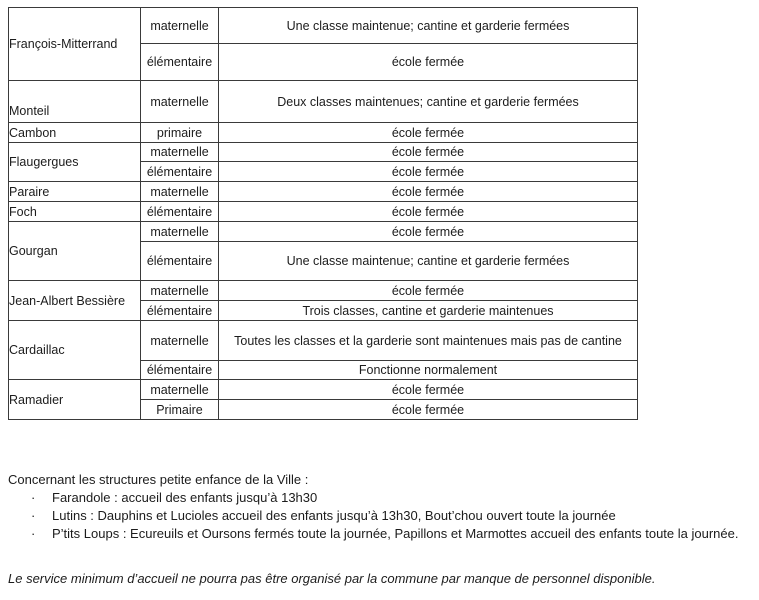 The height and width of the screenshot is (600, 759). I want to click on school-name-cell: Foch, so click(74, 211).